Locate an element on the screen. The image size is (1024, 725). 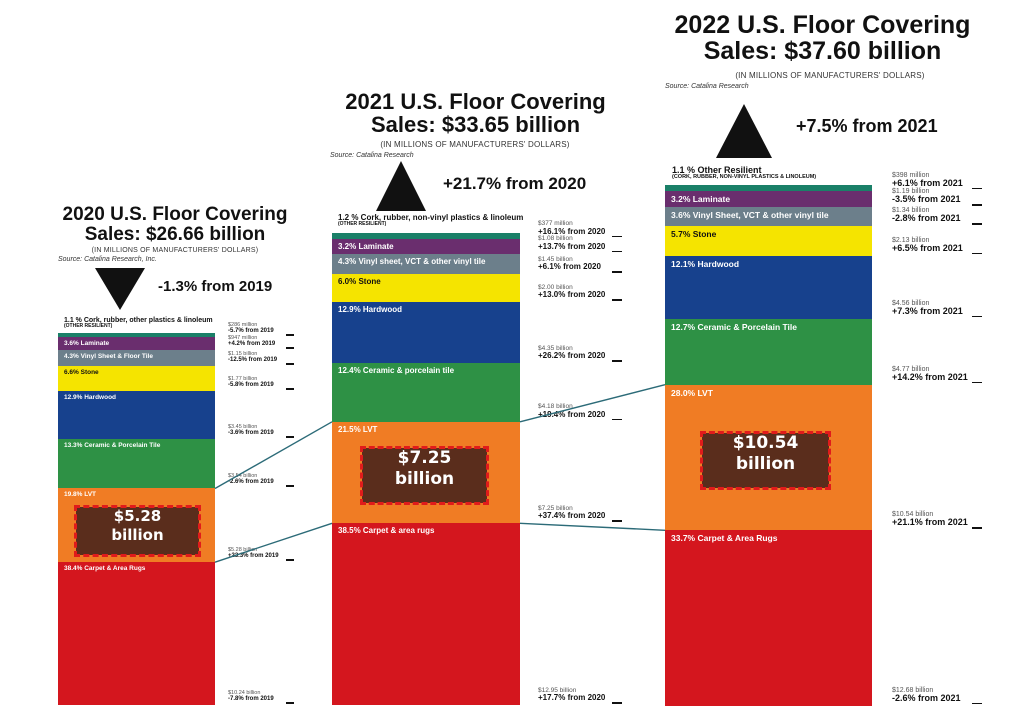
annotation: $4.35 billion +26.2% from 2020 is located at coordinates (571, 352).